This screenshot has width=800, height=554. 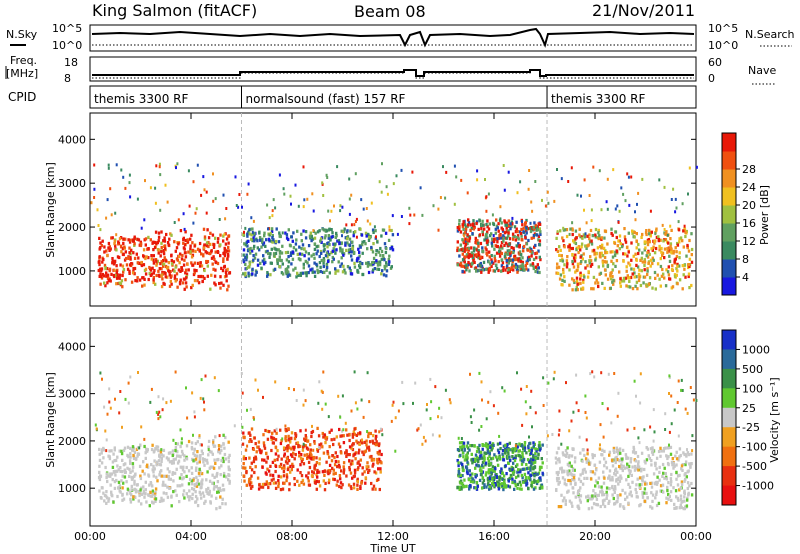 I want to click on colorbar-swatch, so click(x=729, y=340).